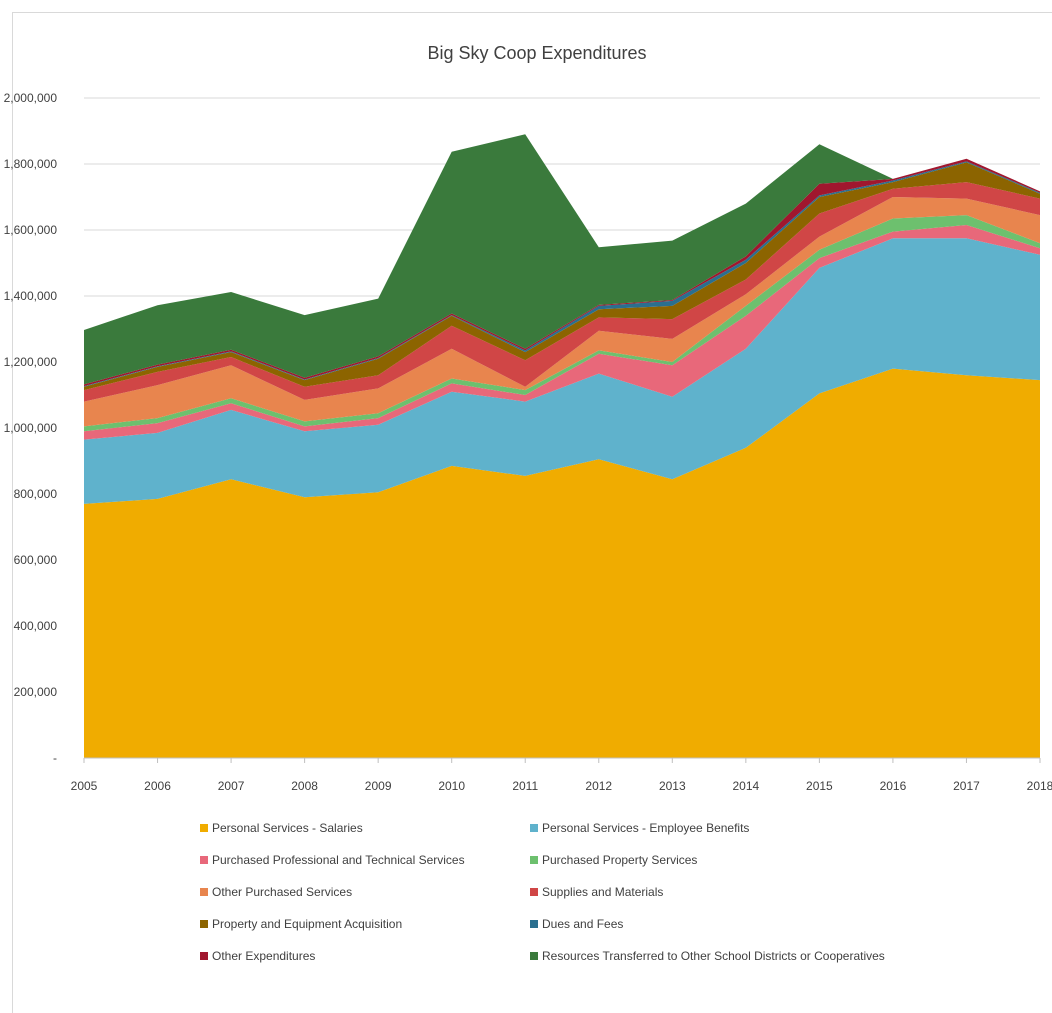  Describe the element at coordinates (730, 924) in the screenshot. I see `legend-item: Dues and Fees` at that location.